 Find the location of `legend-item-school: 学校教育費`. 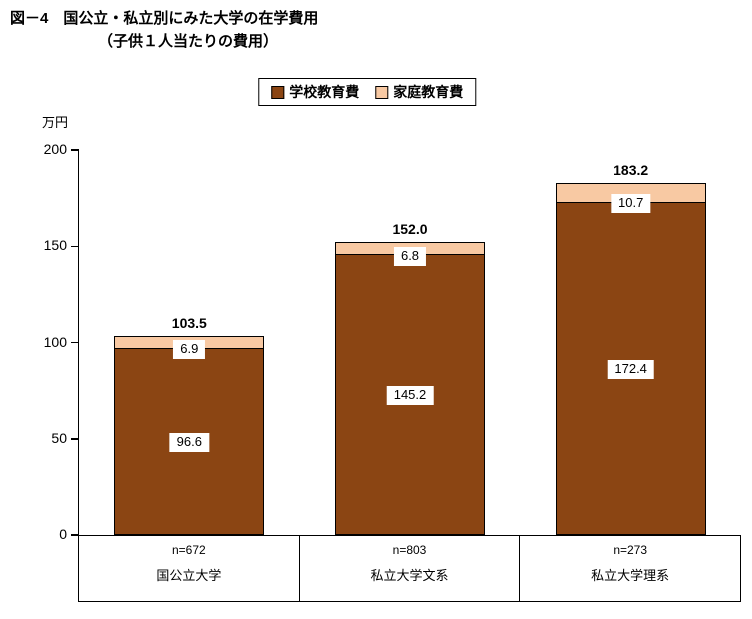

legend-item-school: 学校教育費 is located at coordinates (315, 92).